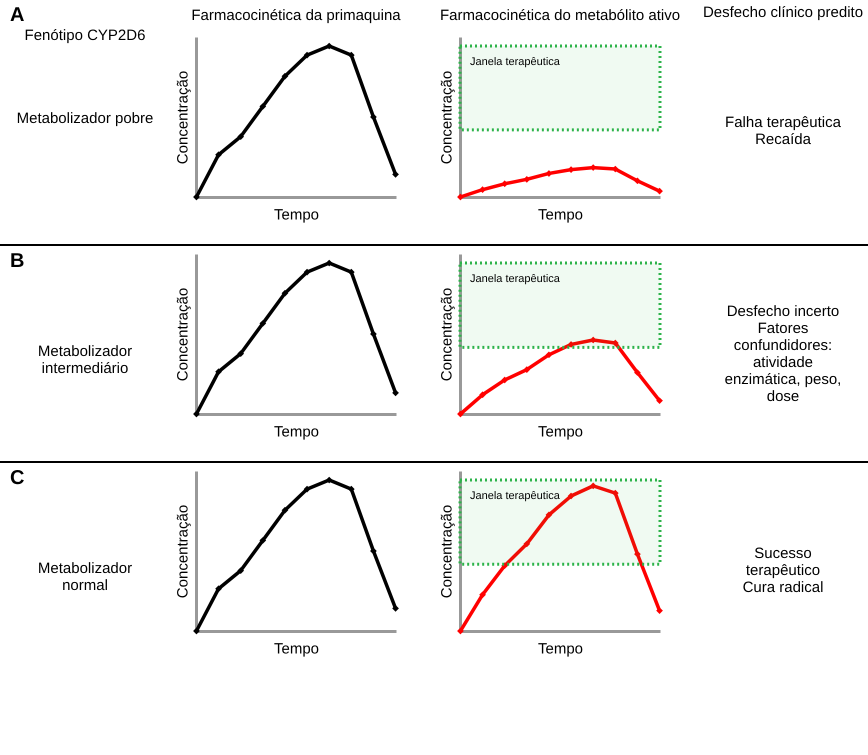 This screenshot has height=755, width=868. What do you see at coordinates (18, 478) in the screenshot?
I see `text: C` at bounding box center [18, 478].